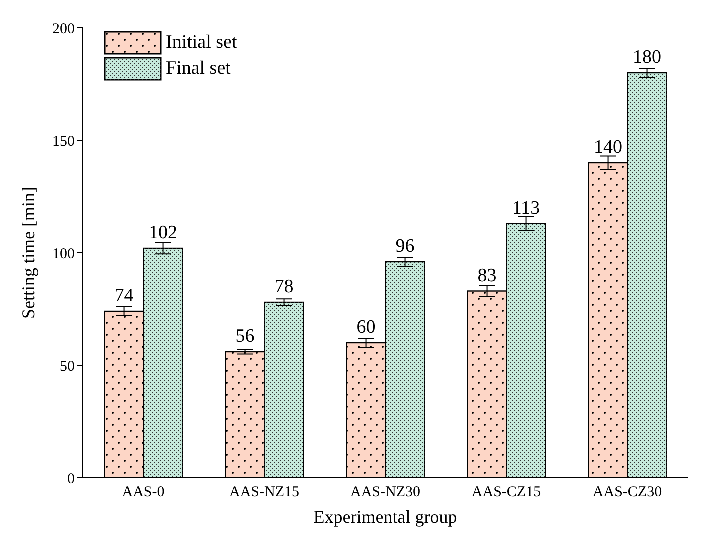 The width and height of the screenshot is (706, 551). I want to click on x-tick-label: AAS-NZ30, so click(385, 492).